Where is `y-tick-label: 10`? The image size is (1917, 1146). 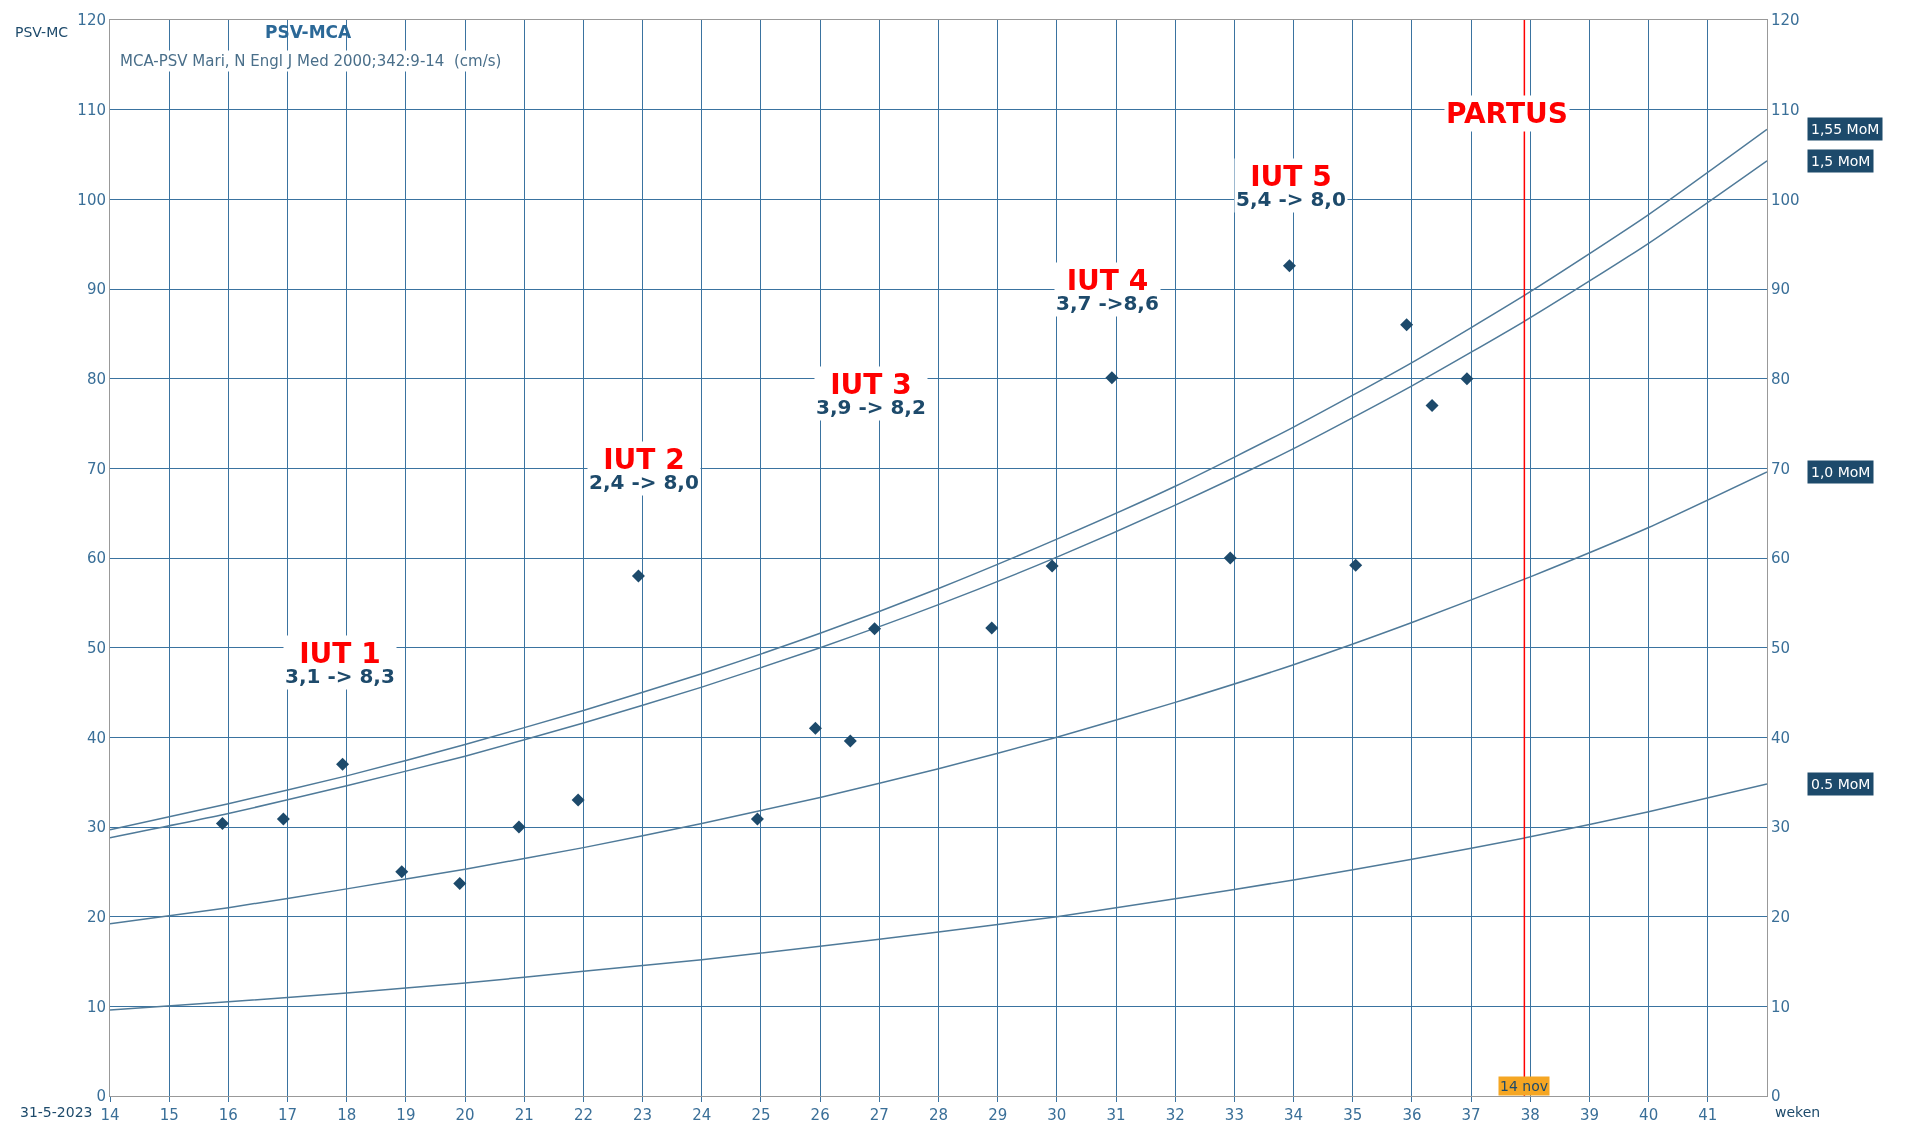
y-tick-label: 10 is located at coordinates (96, 1006).